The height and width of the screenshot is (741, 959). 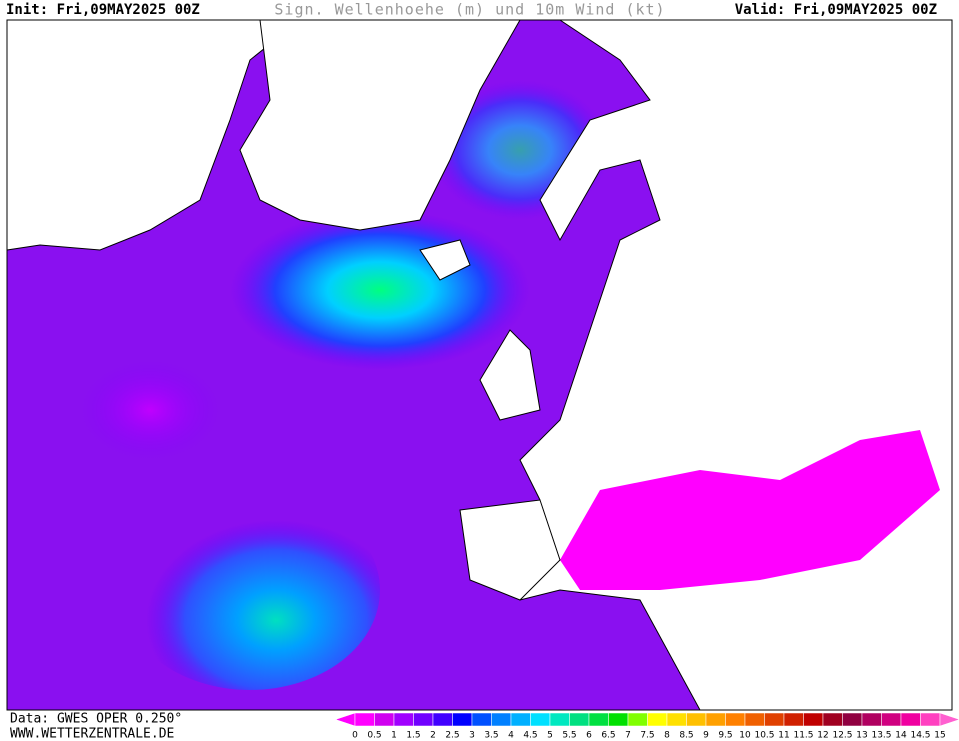 I want to click on valid-time: Valid: Fri,09MAY2025 00Z, so click(x=836, y=10).